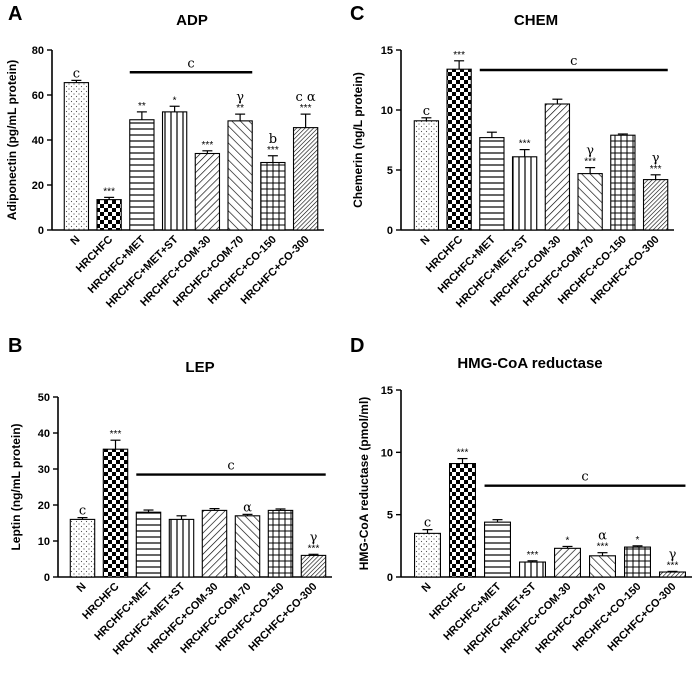 The width and height of the screenshot is (699, 674). Describe the element at coordinates (44, 398) in the screenshot. I see `y-tick-label: 50` at that location.